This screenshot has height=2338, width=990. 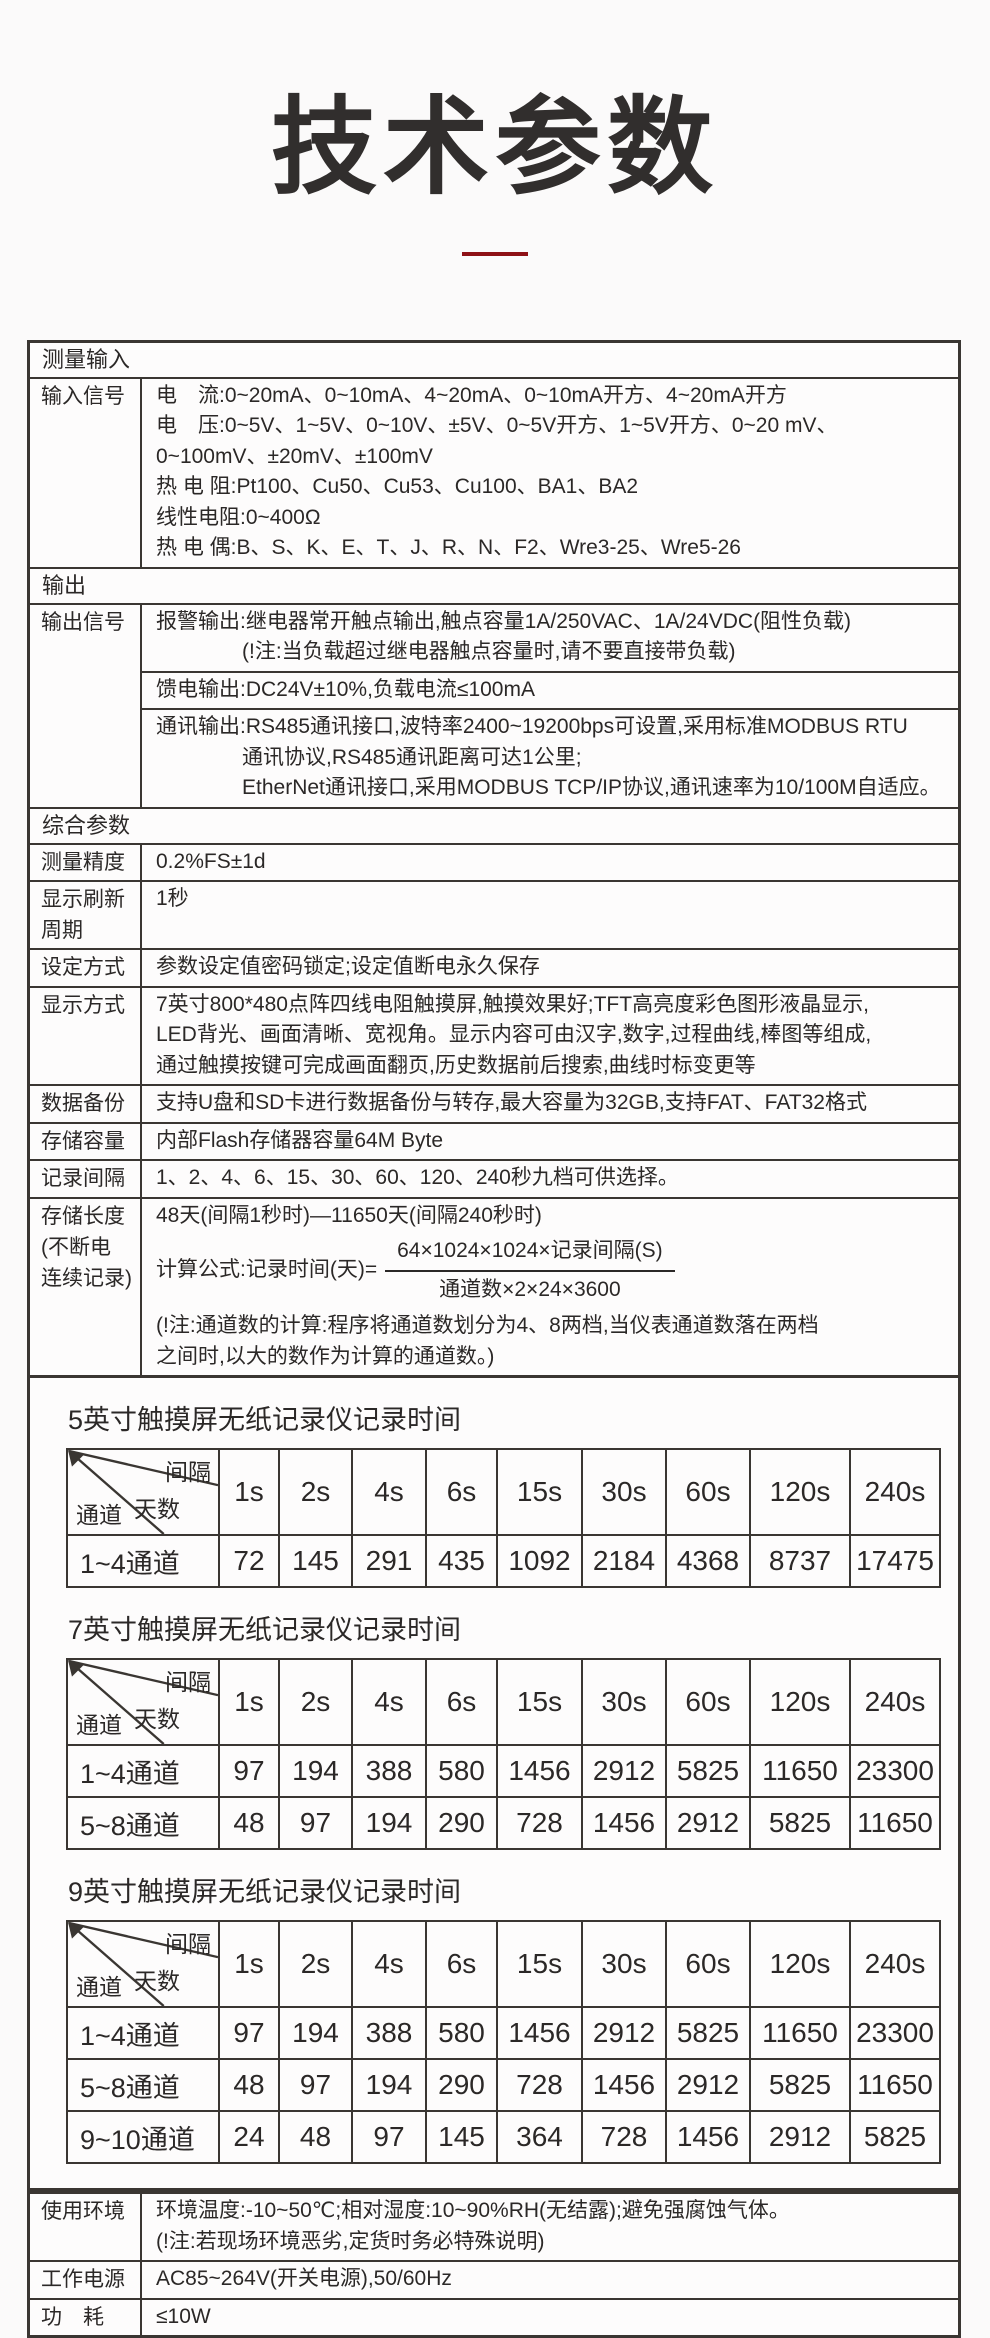 I want to click on record-value-cell: 23300, so click(x=895, y=2033).